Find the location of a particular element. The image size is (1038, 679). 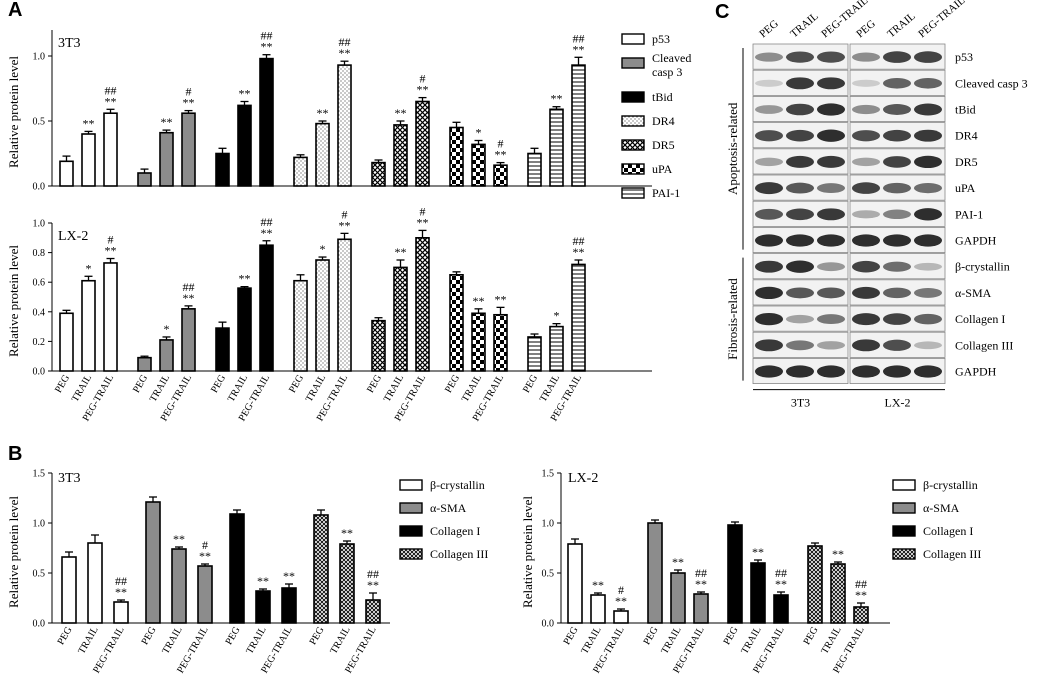

bar-crystallin-peg-trail is located at coordinates (621, 617).